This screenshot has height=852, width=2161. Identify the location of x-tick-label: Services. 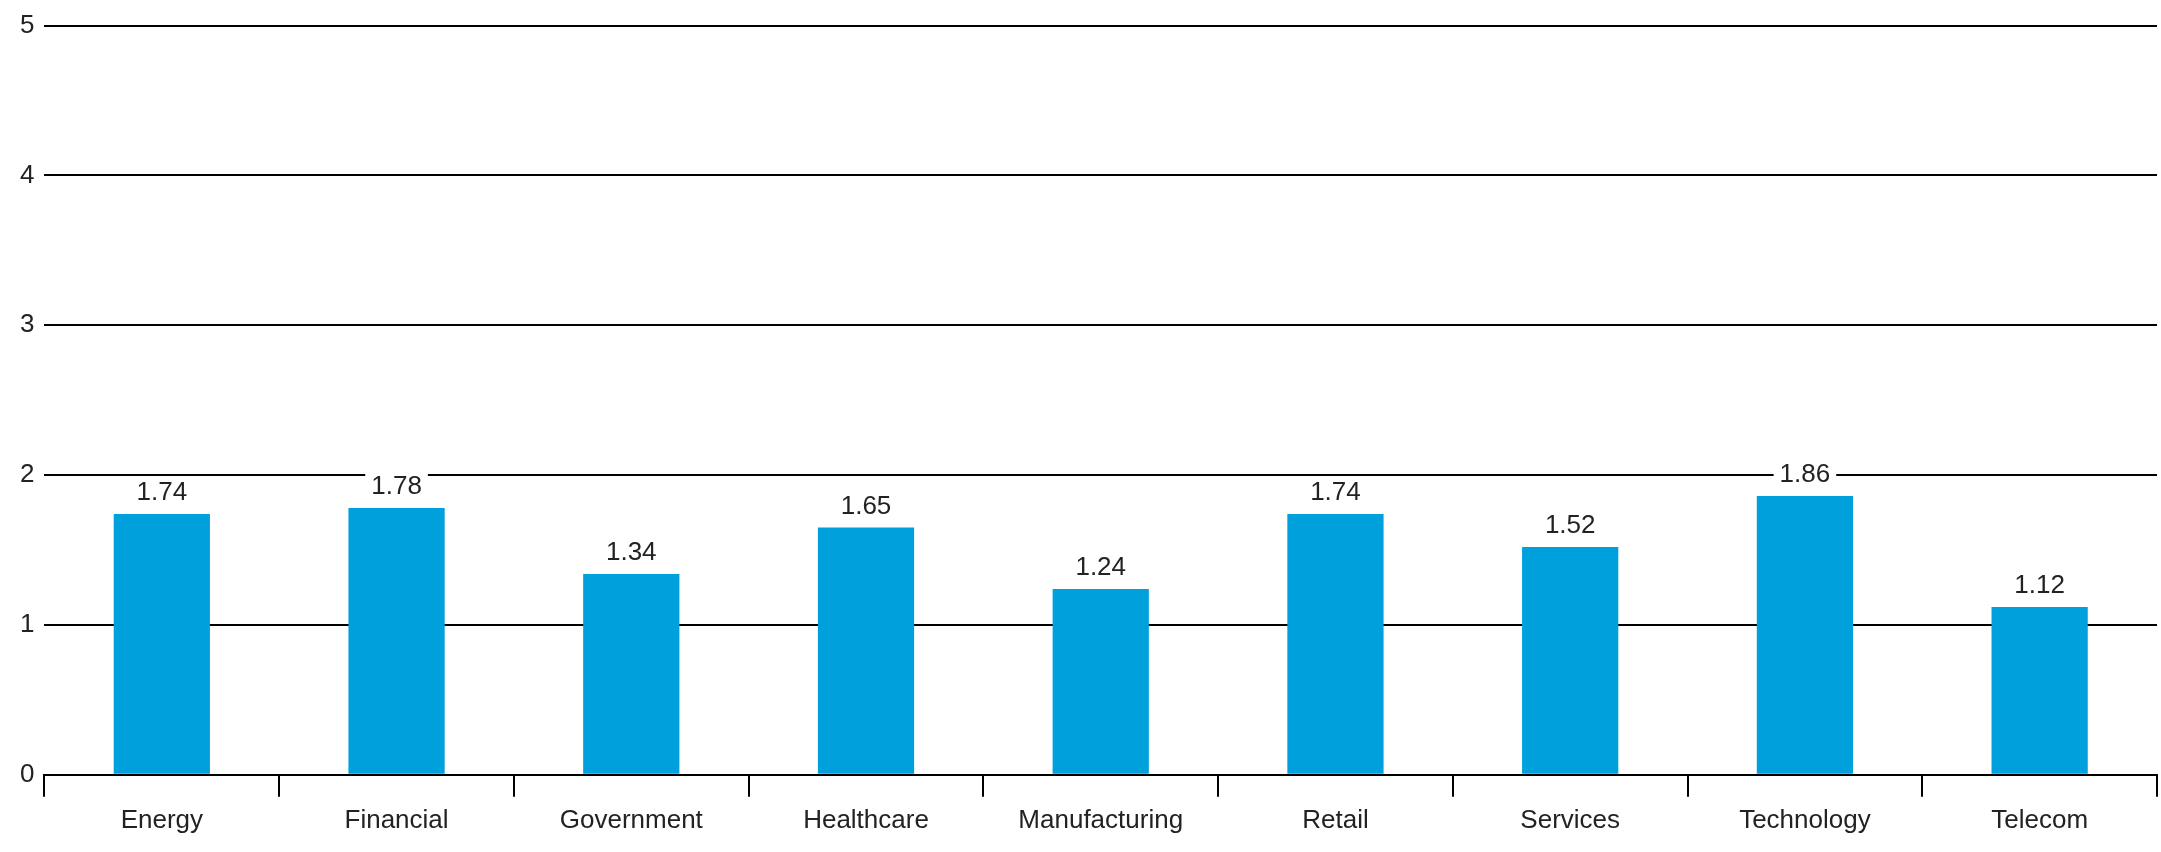
(1570, 818).